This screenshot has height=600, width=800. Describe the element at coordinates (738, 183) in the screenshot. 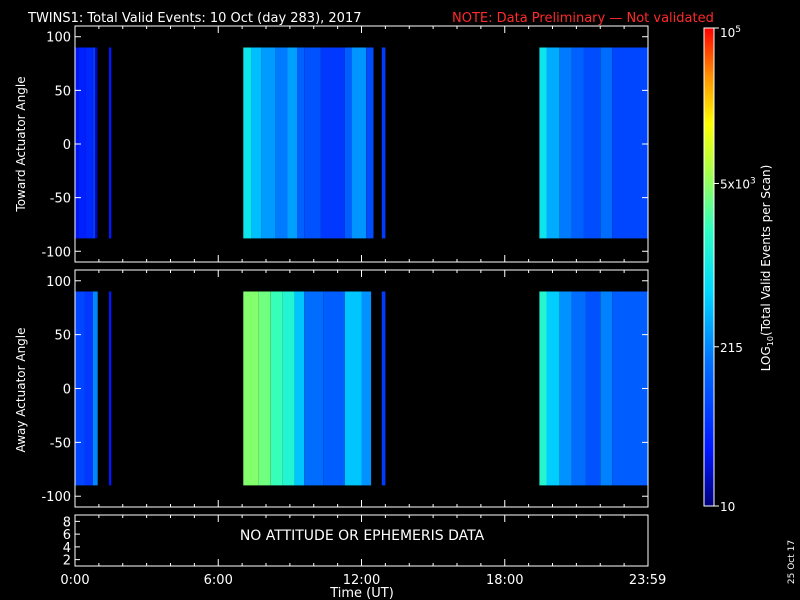

I see `colorbar-tick-label: 5x103` at that location.